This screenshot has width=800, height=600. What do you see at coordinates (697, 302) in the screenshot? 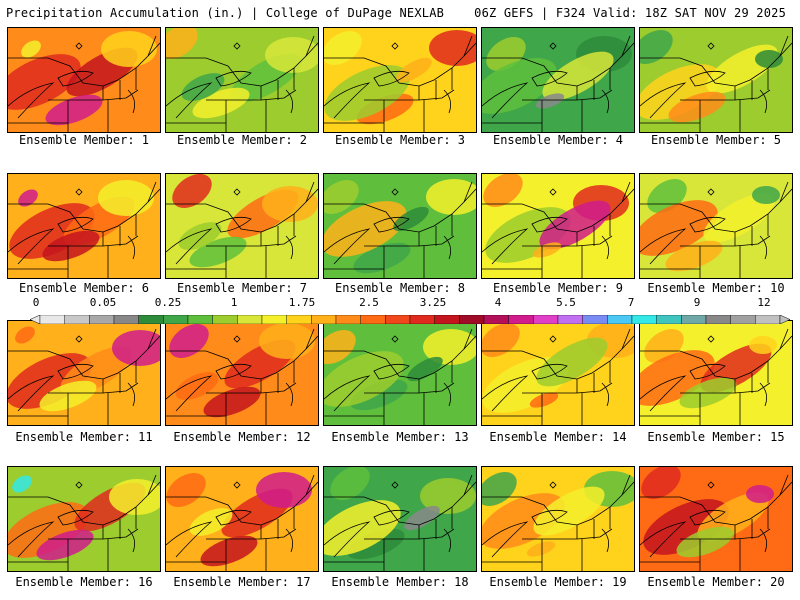
I see `colorbar-tick-label: 9` at bounding box center [697, 302].